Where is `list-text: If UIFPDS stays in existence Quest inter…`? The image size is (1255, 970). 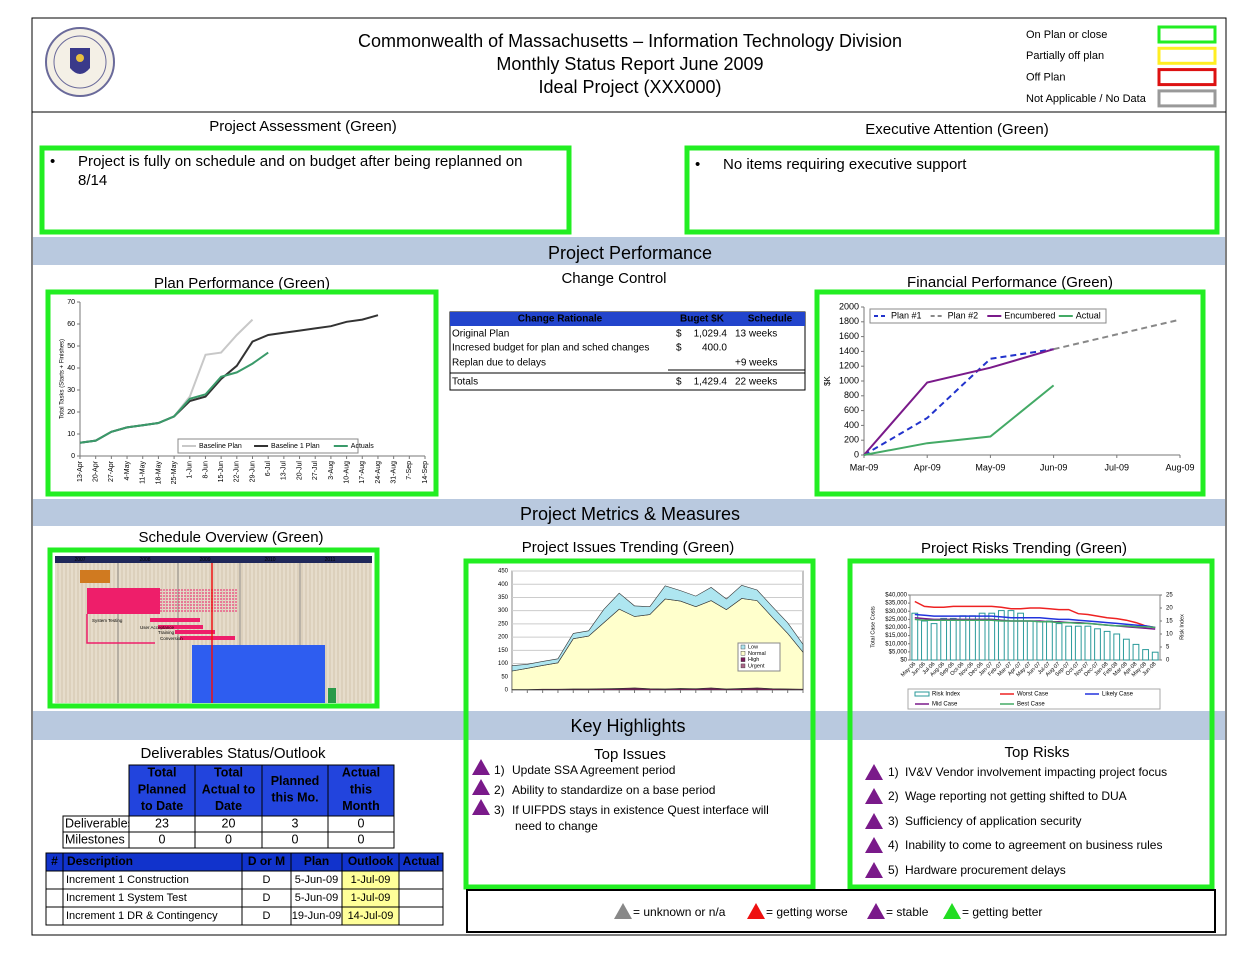
list-text: If UIFPDS stays in existence Quest inter… is located at coordinates (640, 810).